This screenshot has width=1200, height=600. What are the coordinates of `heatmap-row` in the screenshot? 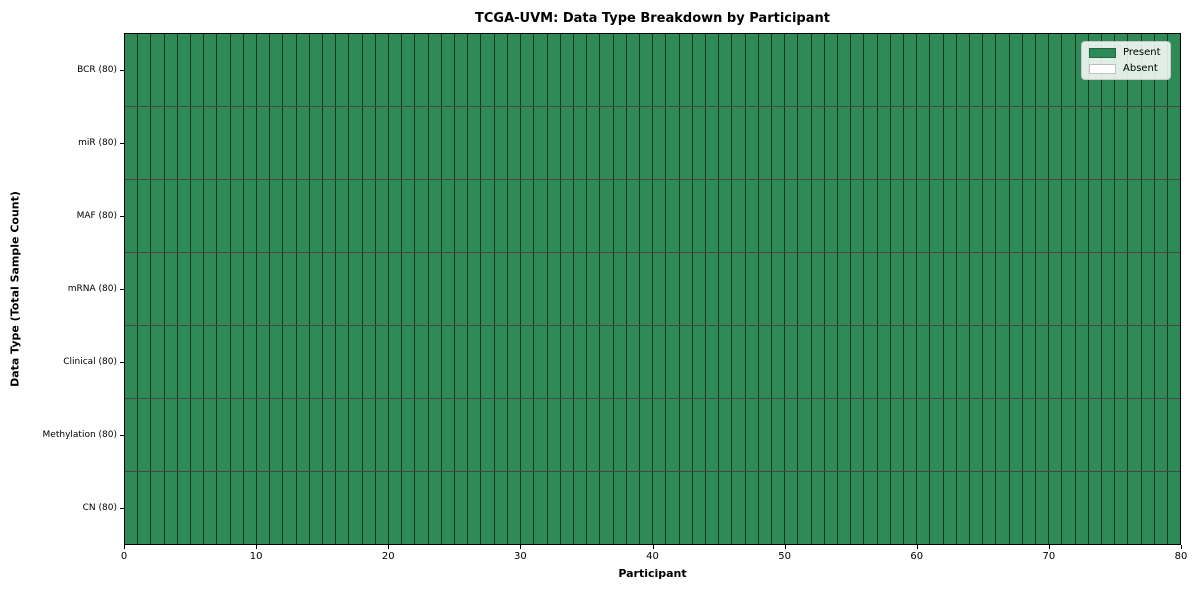 It's located at (653, 70).